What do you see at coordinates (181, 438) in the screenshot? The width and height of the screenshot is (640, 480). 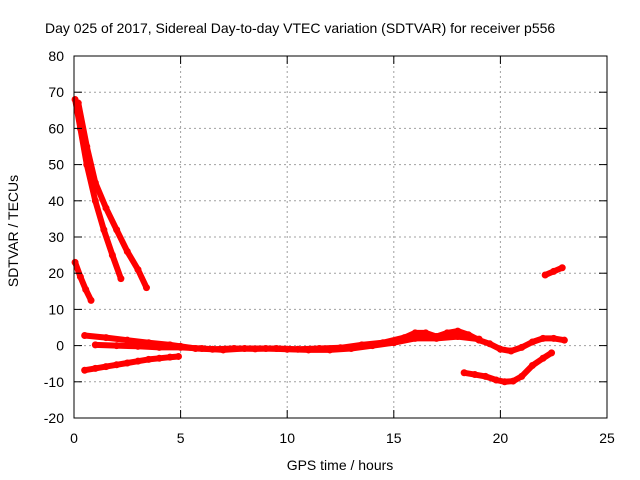 I see `x-tick-label: 5` at bounding box center [181, 438].